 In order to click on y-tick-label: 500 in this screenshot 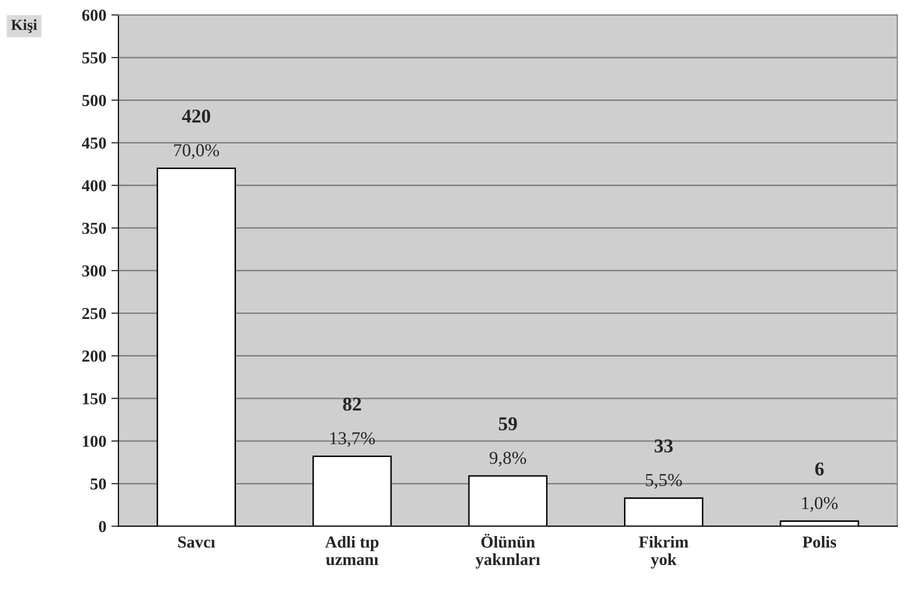, I will do `click(94, 100)`.